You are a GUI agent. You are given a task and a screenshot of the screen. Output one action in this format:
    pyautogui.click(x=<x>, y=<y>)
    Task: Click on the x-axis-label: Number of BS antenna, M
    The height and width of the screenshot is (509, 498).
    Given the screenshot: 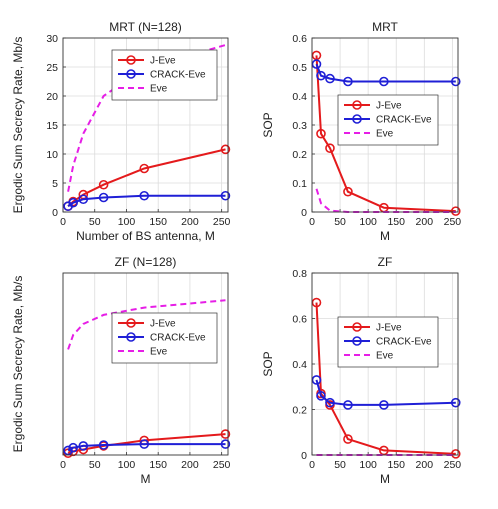 What is the action you would take?
    pyautogui.click(x=145, y=236)
    